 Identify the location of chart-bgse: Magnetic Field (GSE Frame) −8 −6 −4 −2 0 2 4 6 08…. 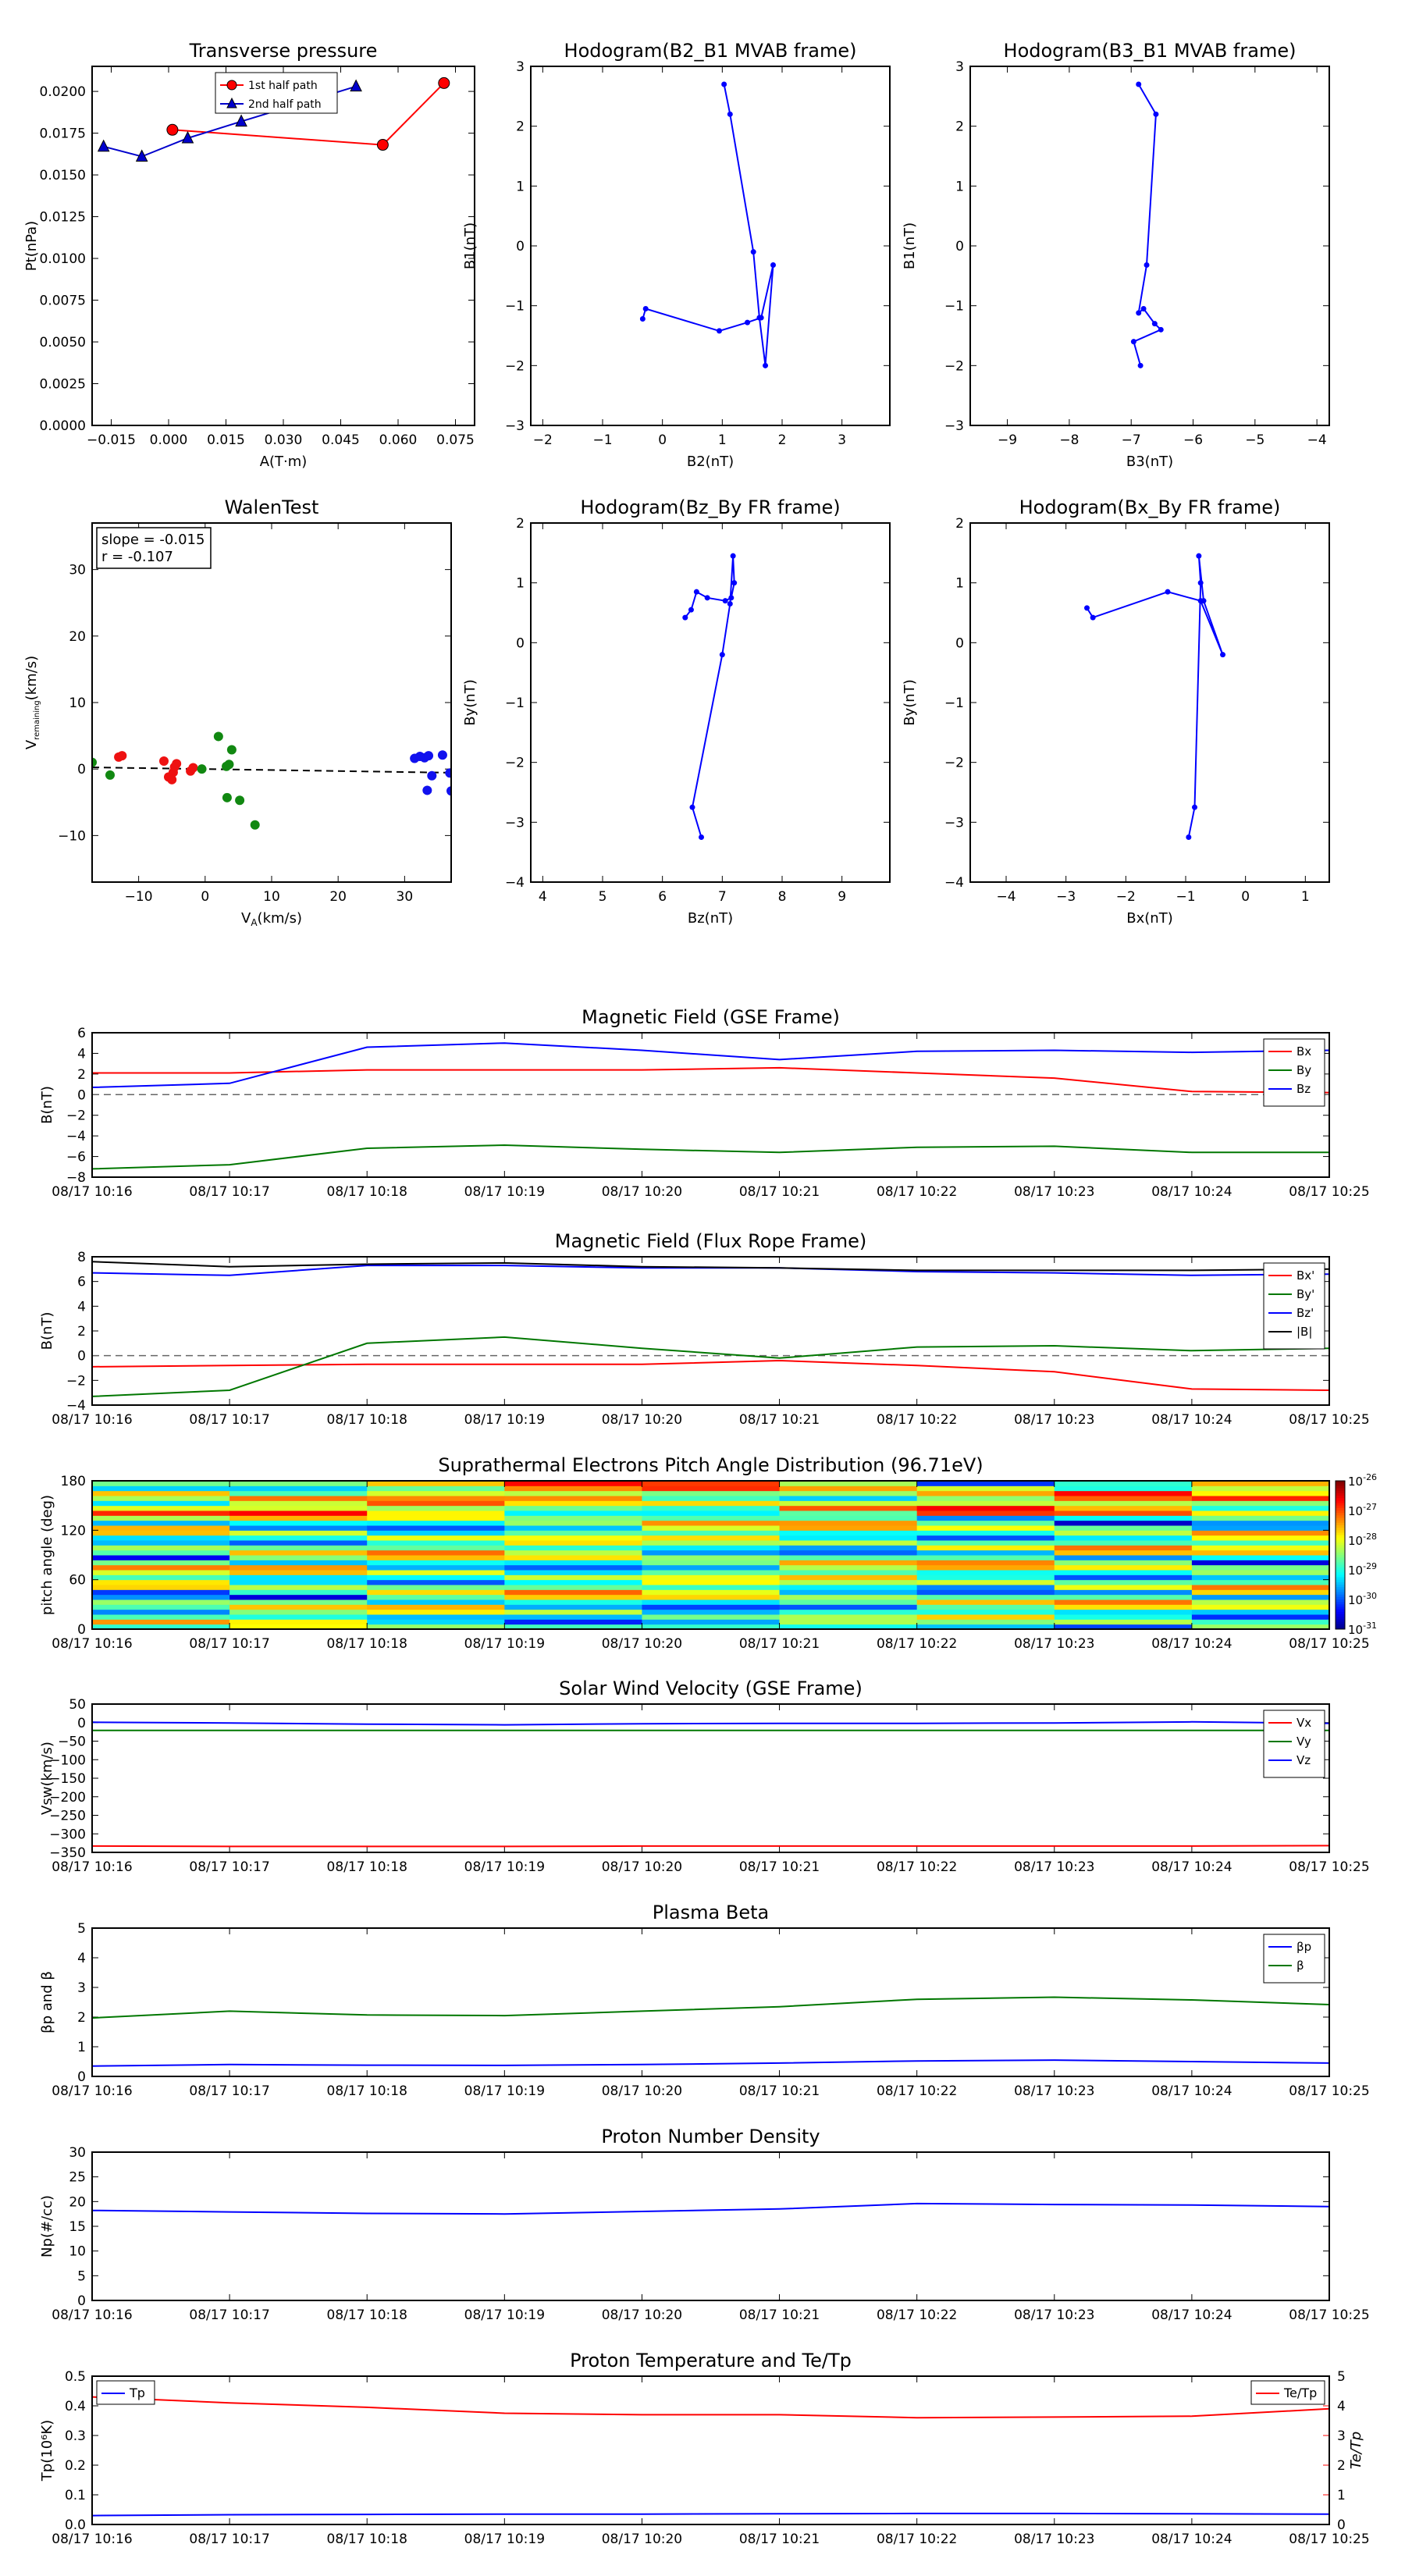
(705, 1103).